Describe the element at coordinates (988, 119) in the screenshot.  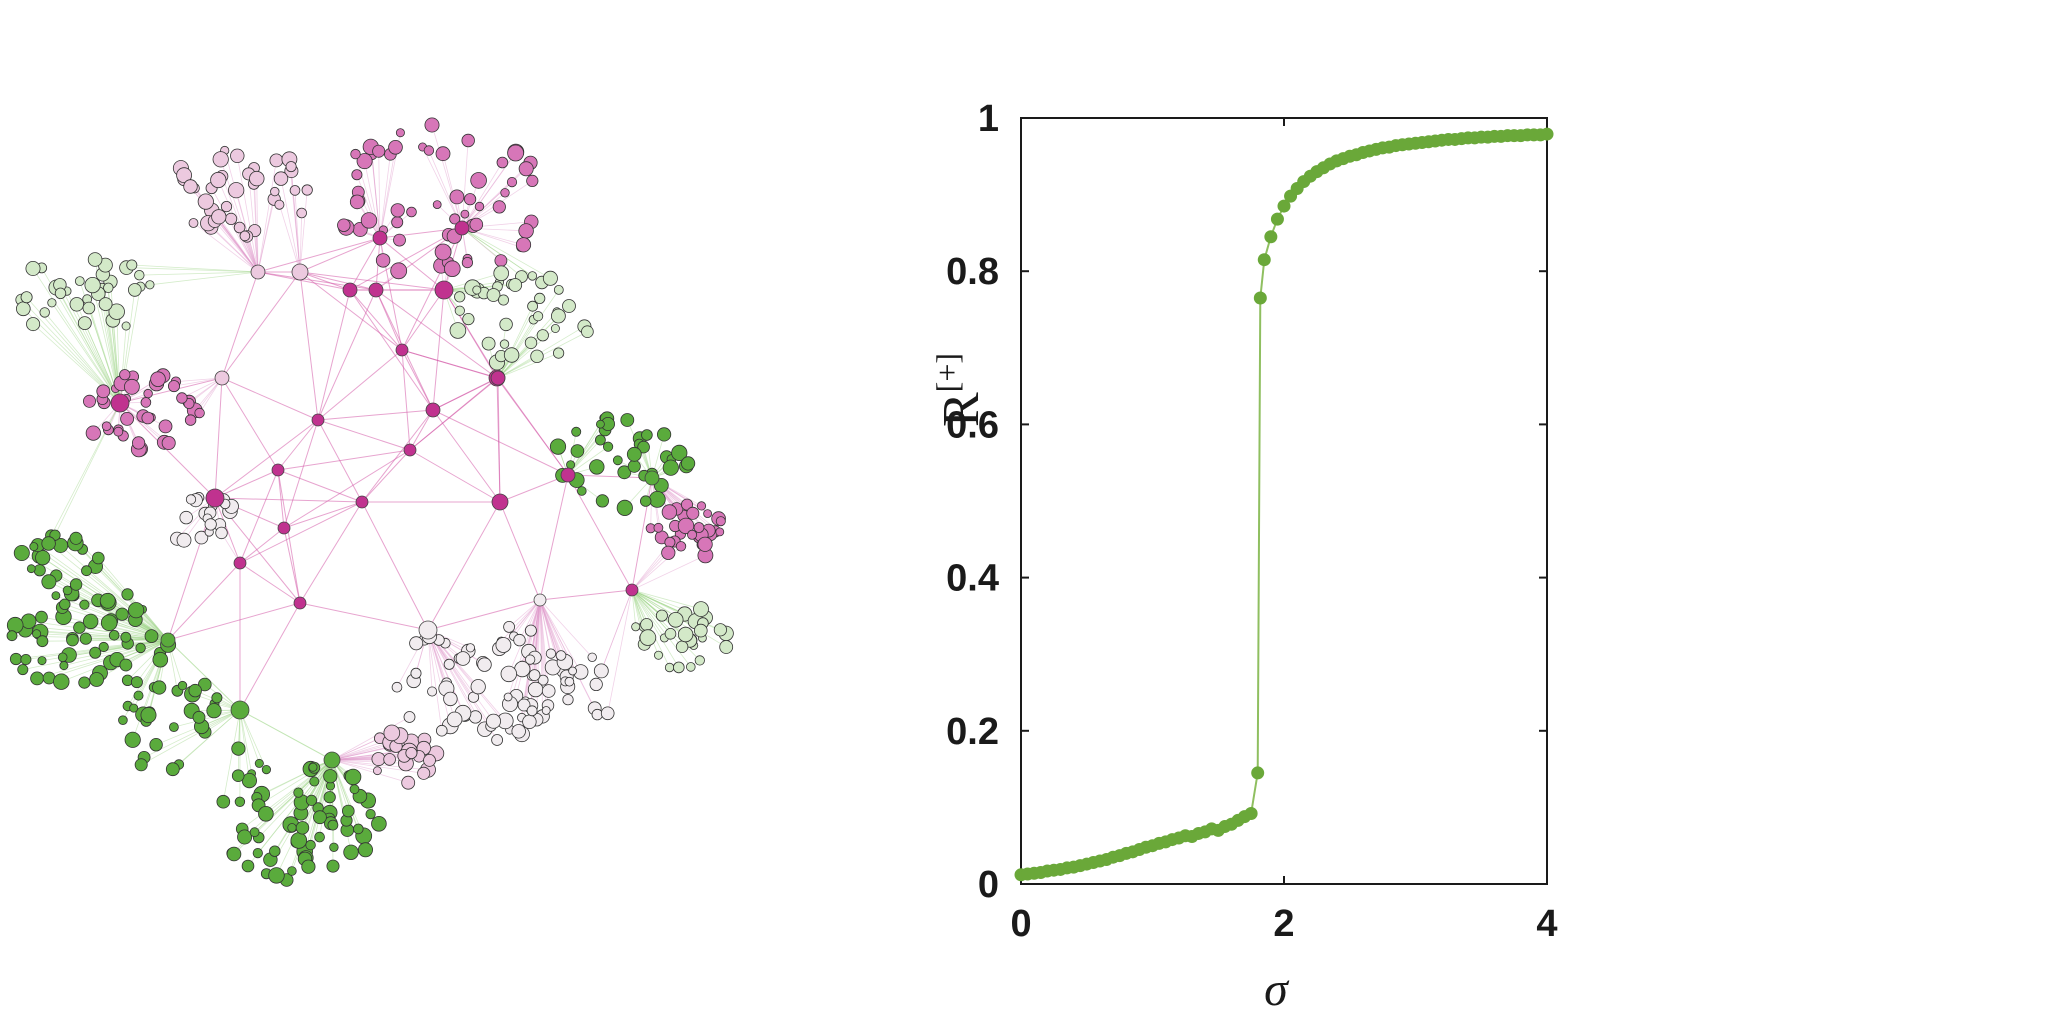
I see `y-tick-label: 1` at that location.